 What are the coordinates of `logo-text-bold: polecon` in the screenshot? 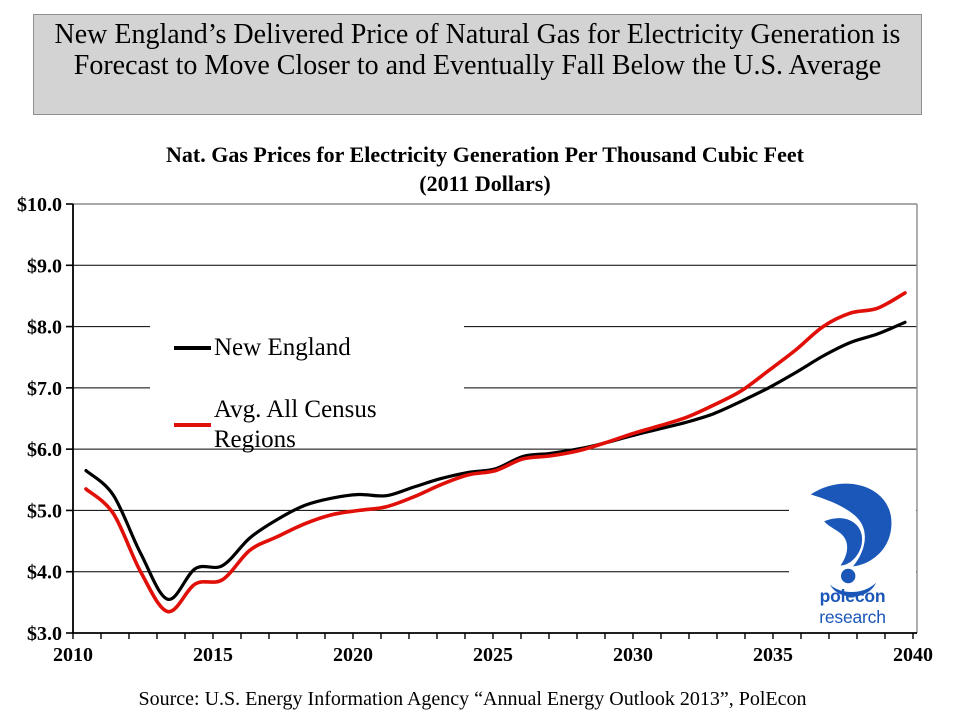 It's located at (852, 596).